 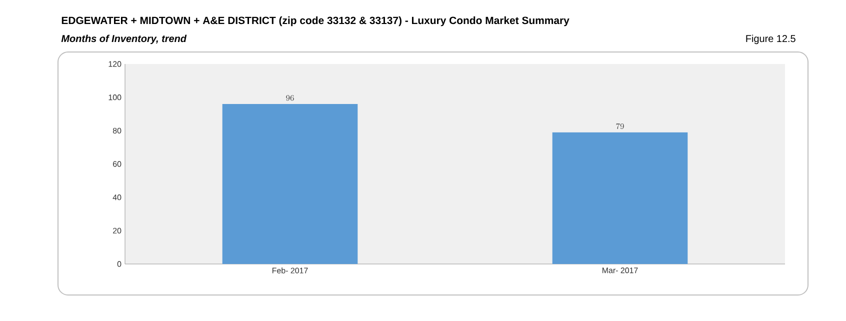 I want to click on caption: Figure 12.5, so click(x=771, y=39).